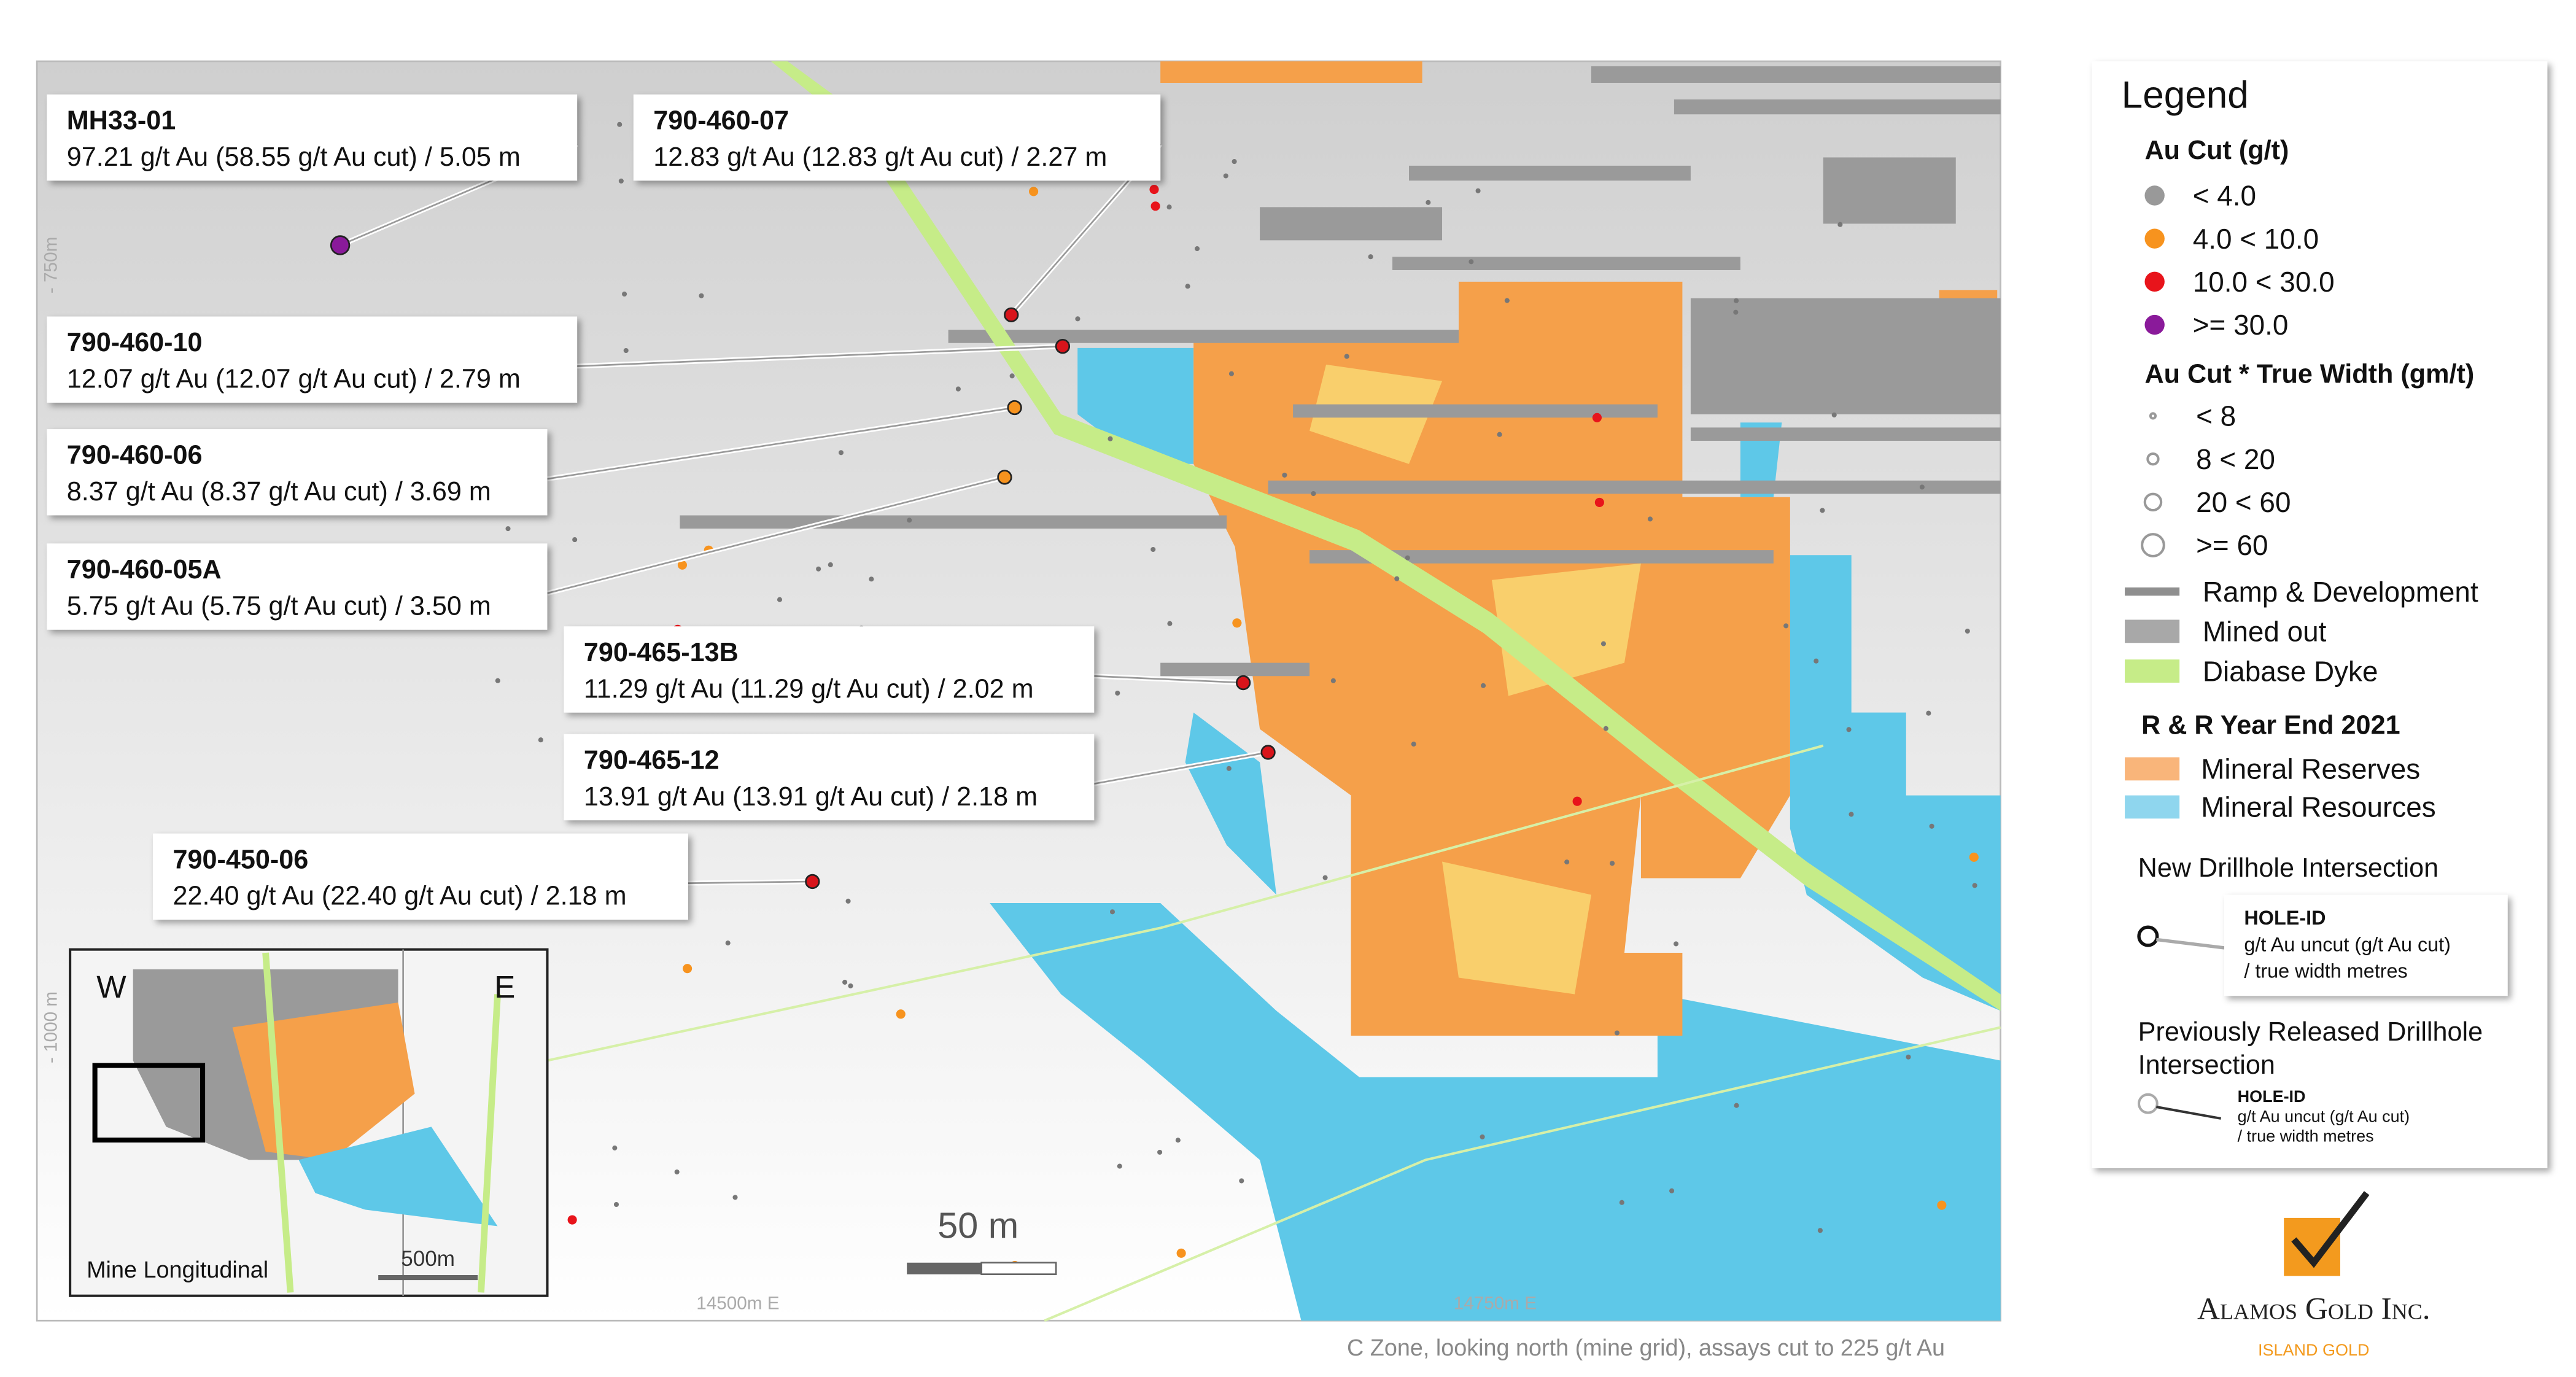 Image resolution: width=2576 pixels, height=1377 pixels. Describe the element at coordinates (121, 121) in the screenshot. I see `hole-id: MH33-01` at that location.